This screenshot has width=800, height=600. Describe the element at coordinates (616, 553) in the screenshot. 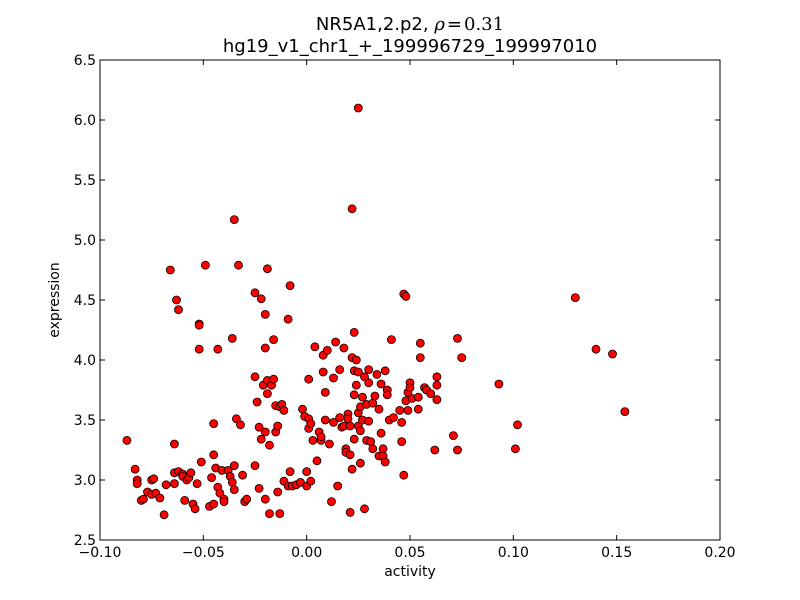

I see `x-tick-label: 0.15` at that location.